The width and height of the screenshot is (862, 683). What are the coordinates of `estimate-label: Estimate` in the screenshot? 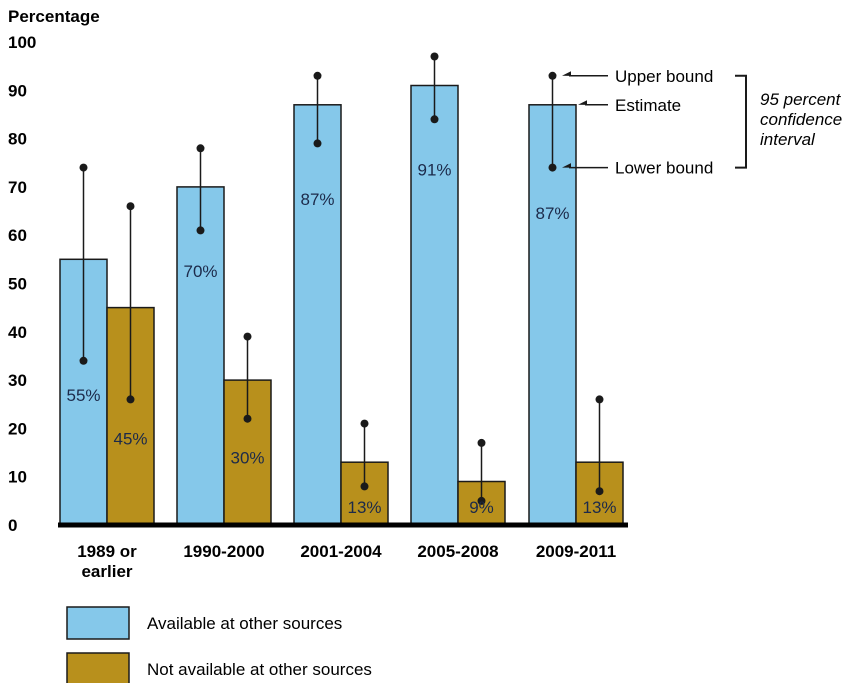 It's located at (648, 105).